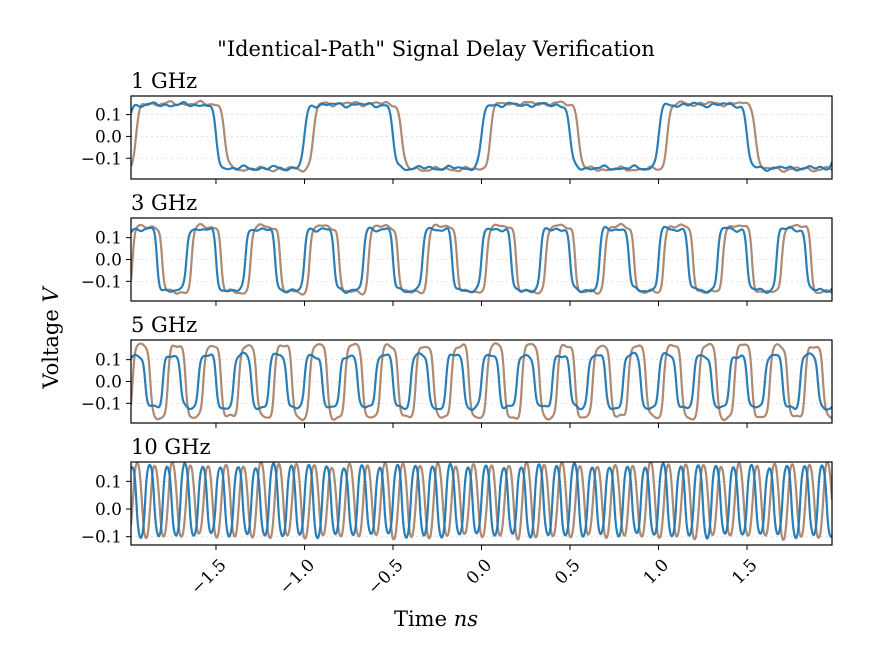 Image resolution: width=871 pixels, height=671 pixels. I want to click on x-tick-label: 0.5, so click(567, 571).